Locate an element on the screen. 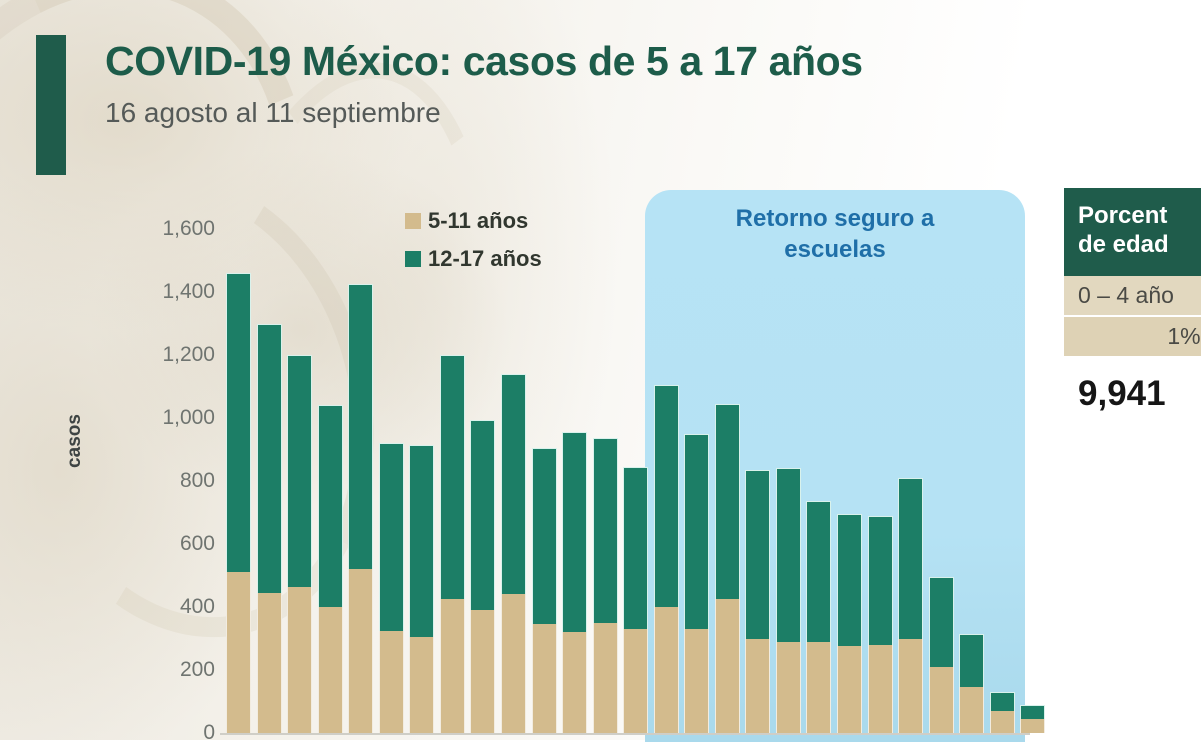 The width and height of the screenshot is (1201, 745). y-tick-label: 0 is located at coordinates (209, 732).